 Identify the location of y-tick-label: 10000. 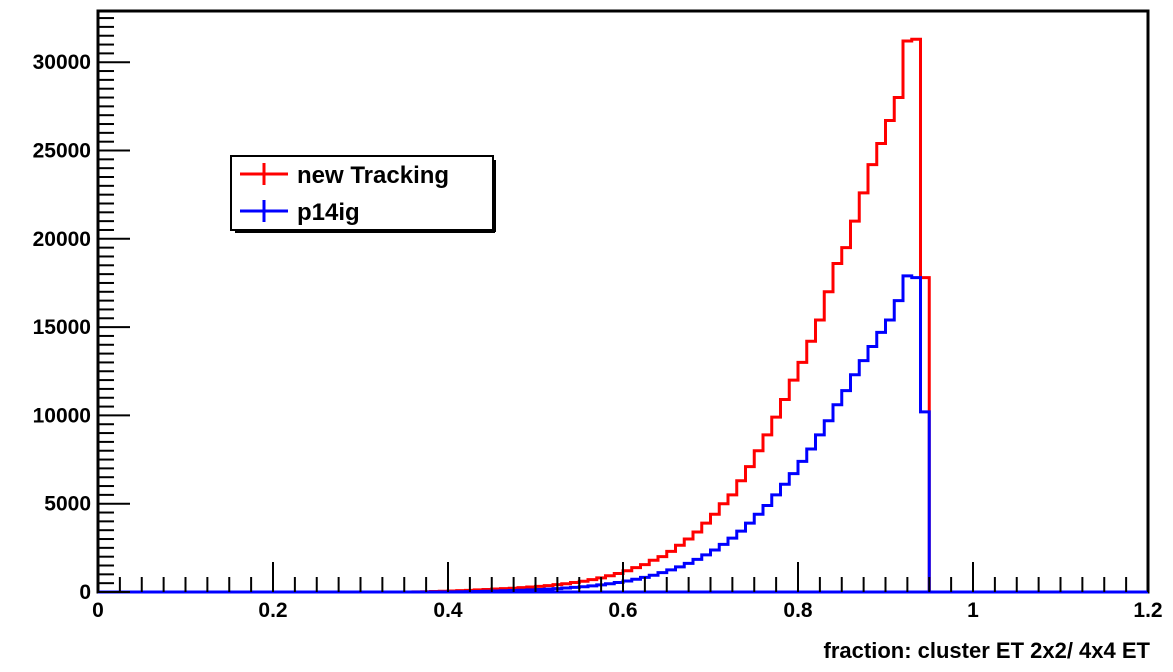
(62, 415).